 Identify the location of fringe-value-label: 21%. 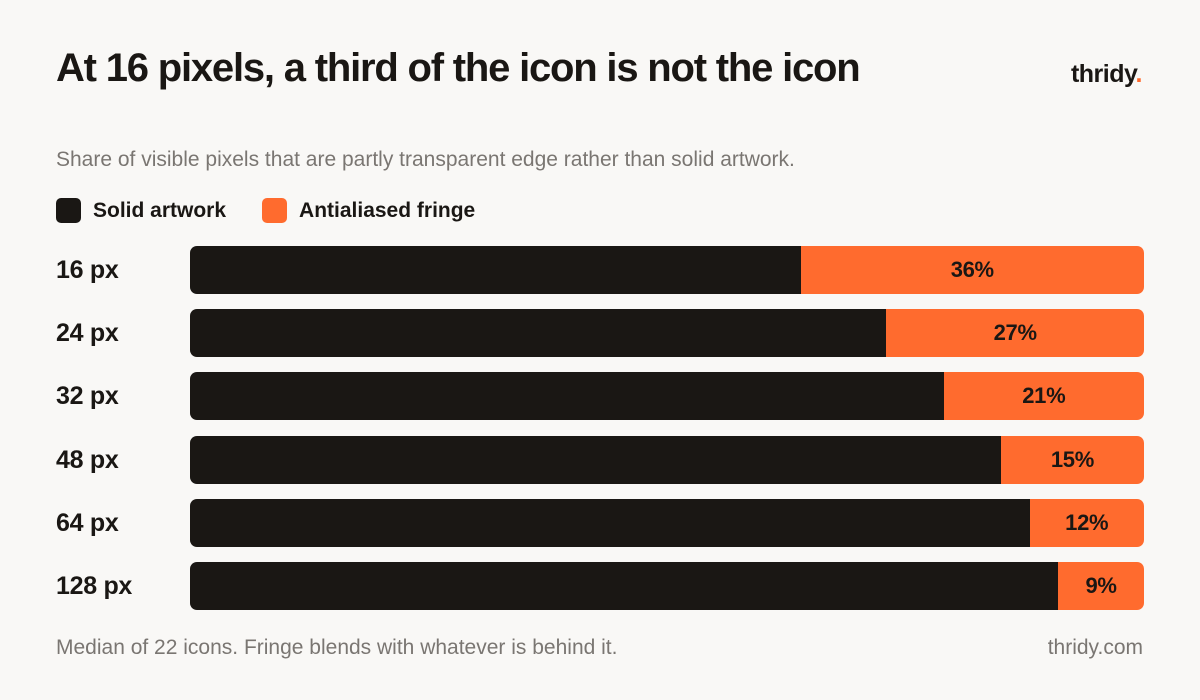
(1044, 396).